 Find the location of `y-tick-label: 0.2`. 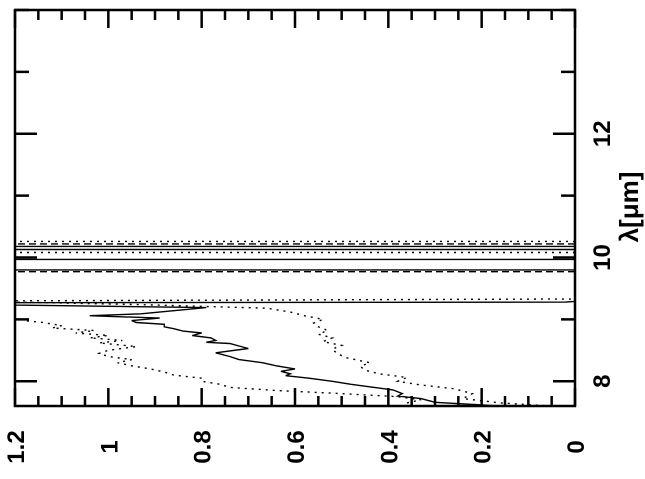

y-tick-label: 0.2 is located at coordinates (483, 446).